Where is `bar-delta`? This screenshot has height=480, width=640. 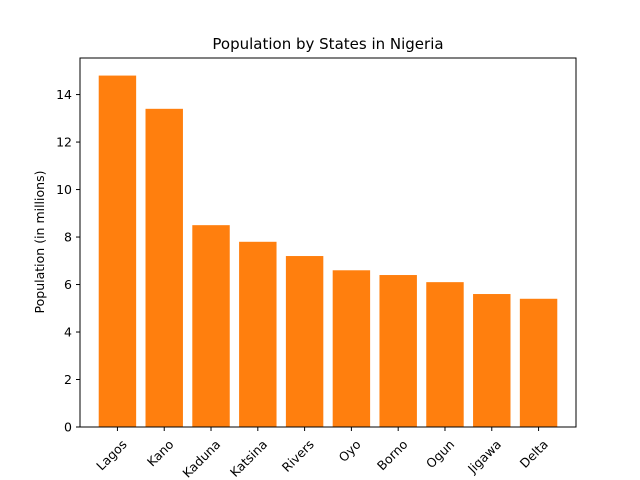 bar-delta is located at coordinates (538, 362).